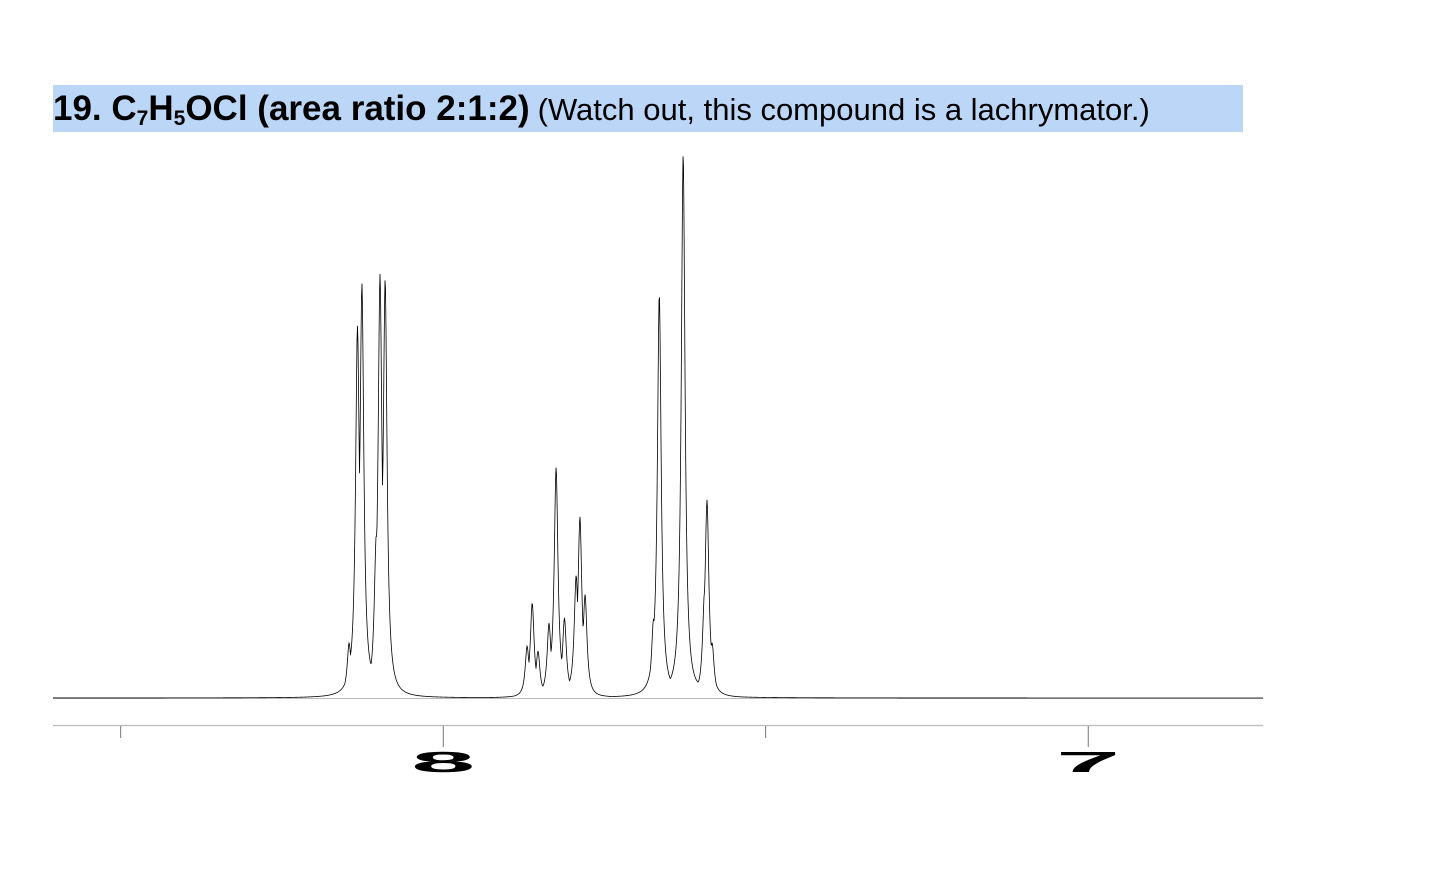 Image resolution: width=1438 pixels, height=896 pixels. What do you see at coordinates (216, 108) in the screenshot?
I see `formula-ocl: OCl` at bounding box center [216, 108].